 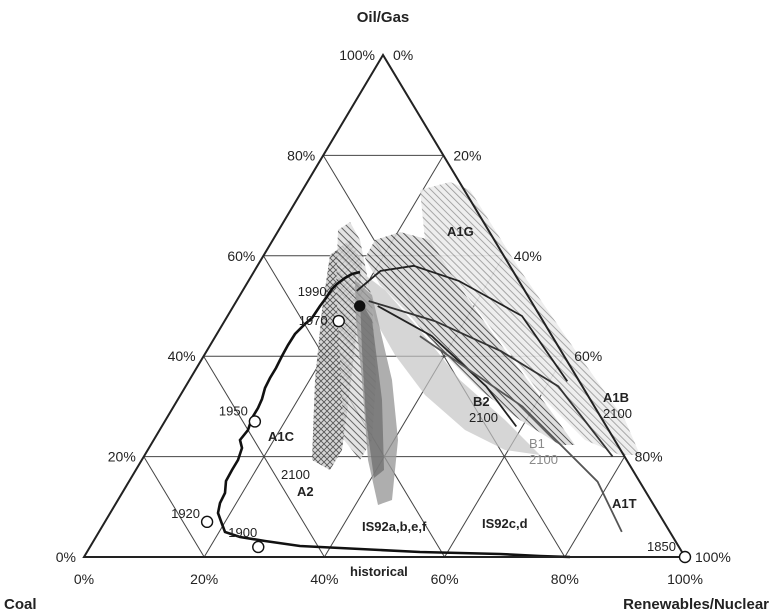 I want to click on year-label-1920: 1920, so click(x=185, y=513).